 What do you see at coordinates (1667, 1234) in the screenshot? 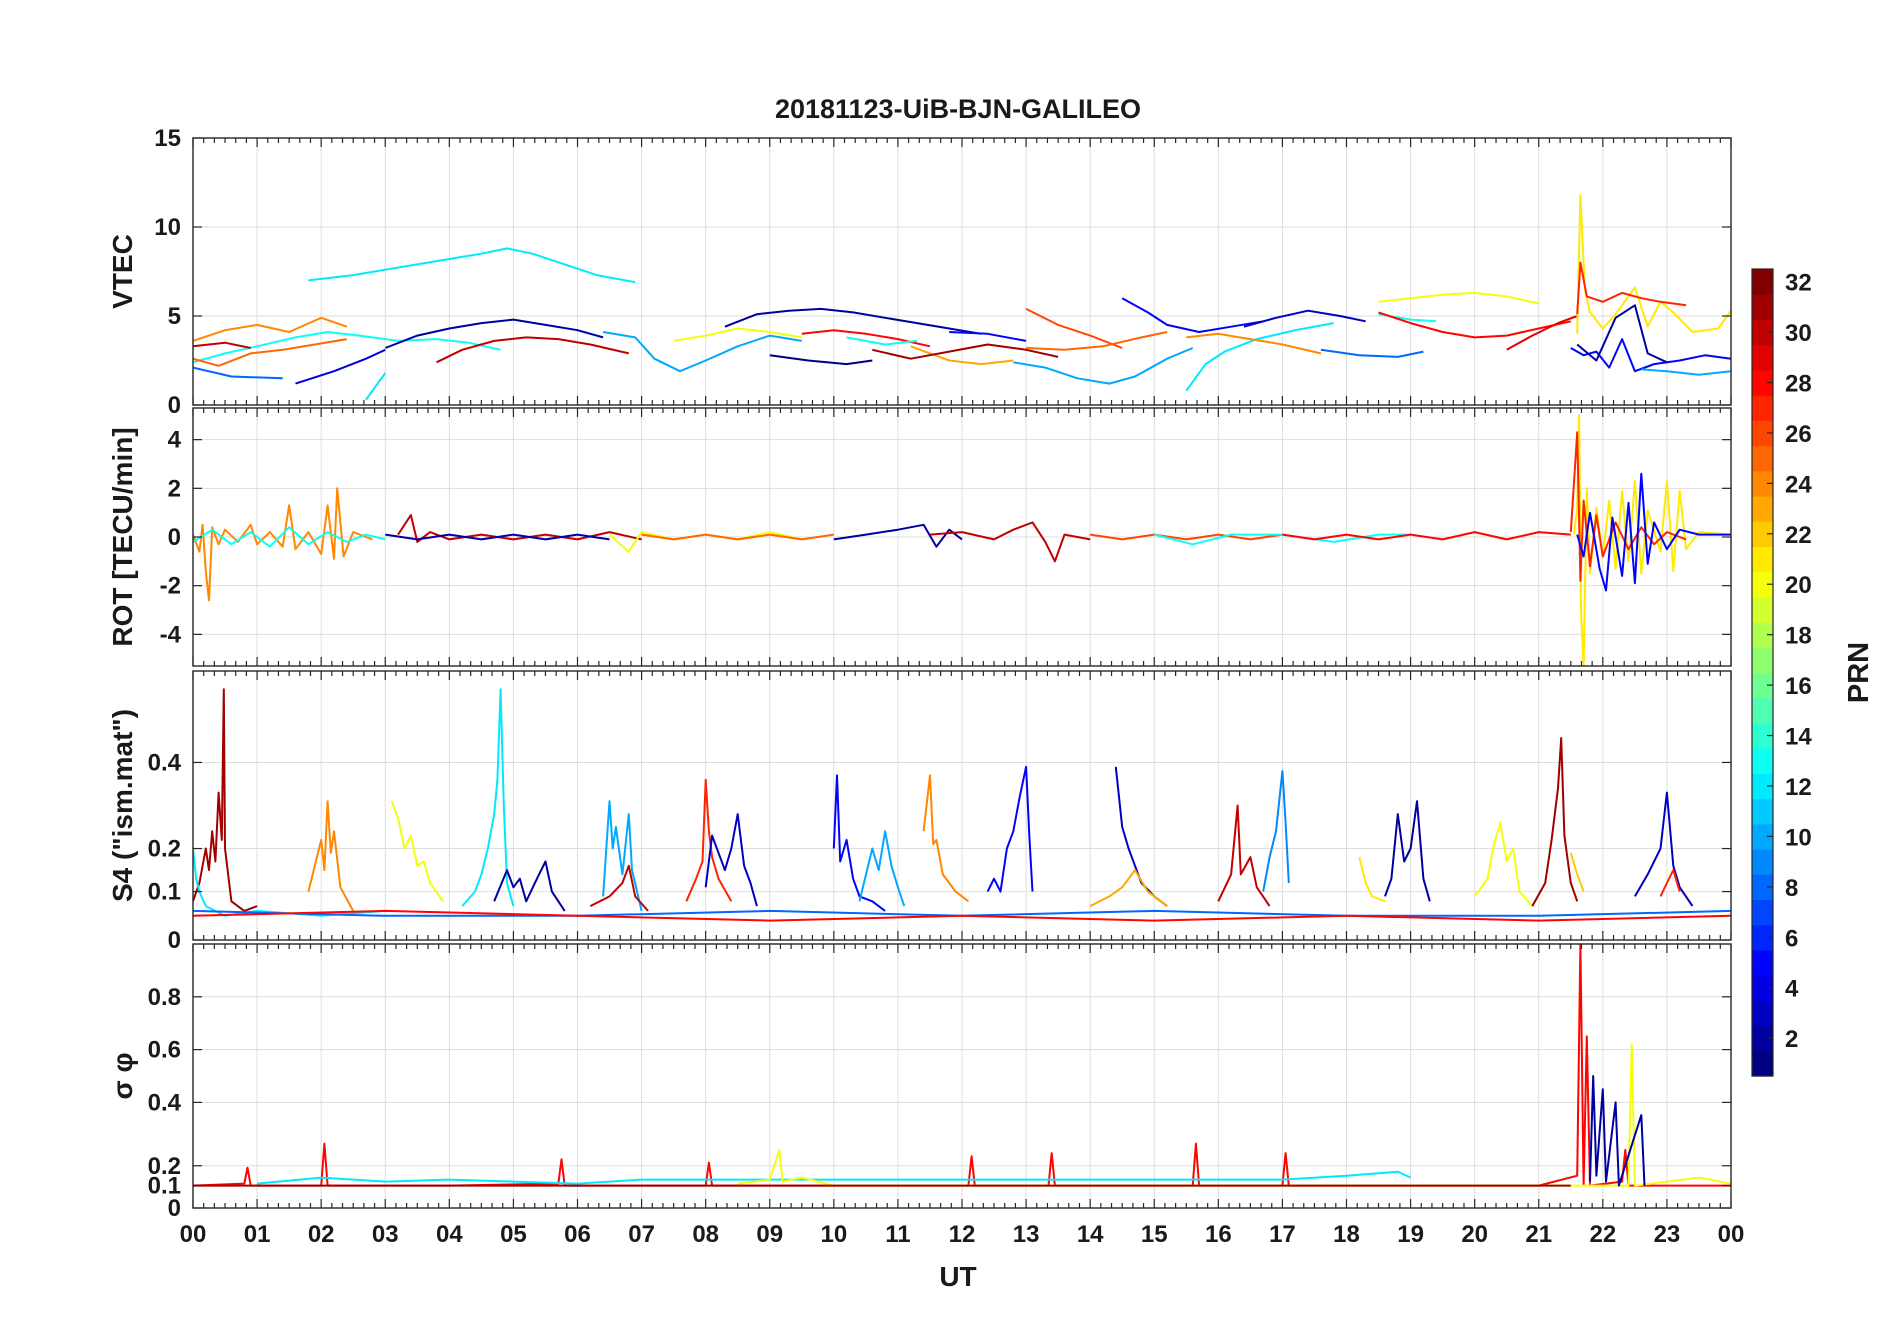
I see `x-tick-label: 23` at bounding box center [1667, 1234].